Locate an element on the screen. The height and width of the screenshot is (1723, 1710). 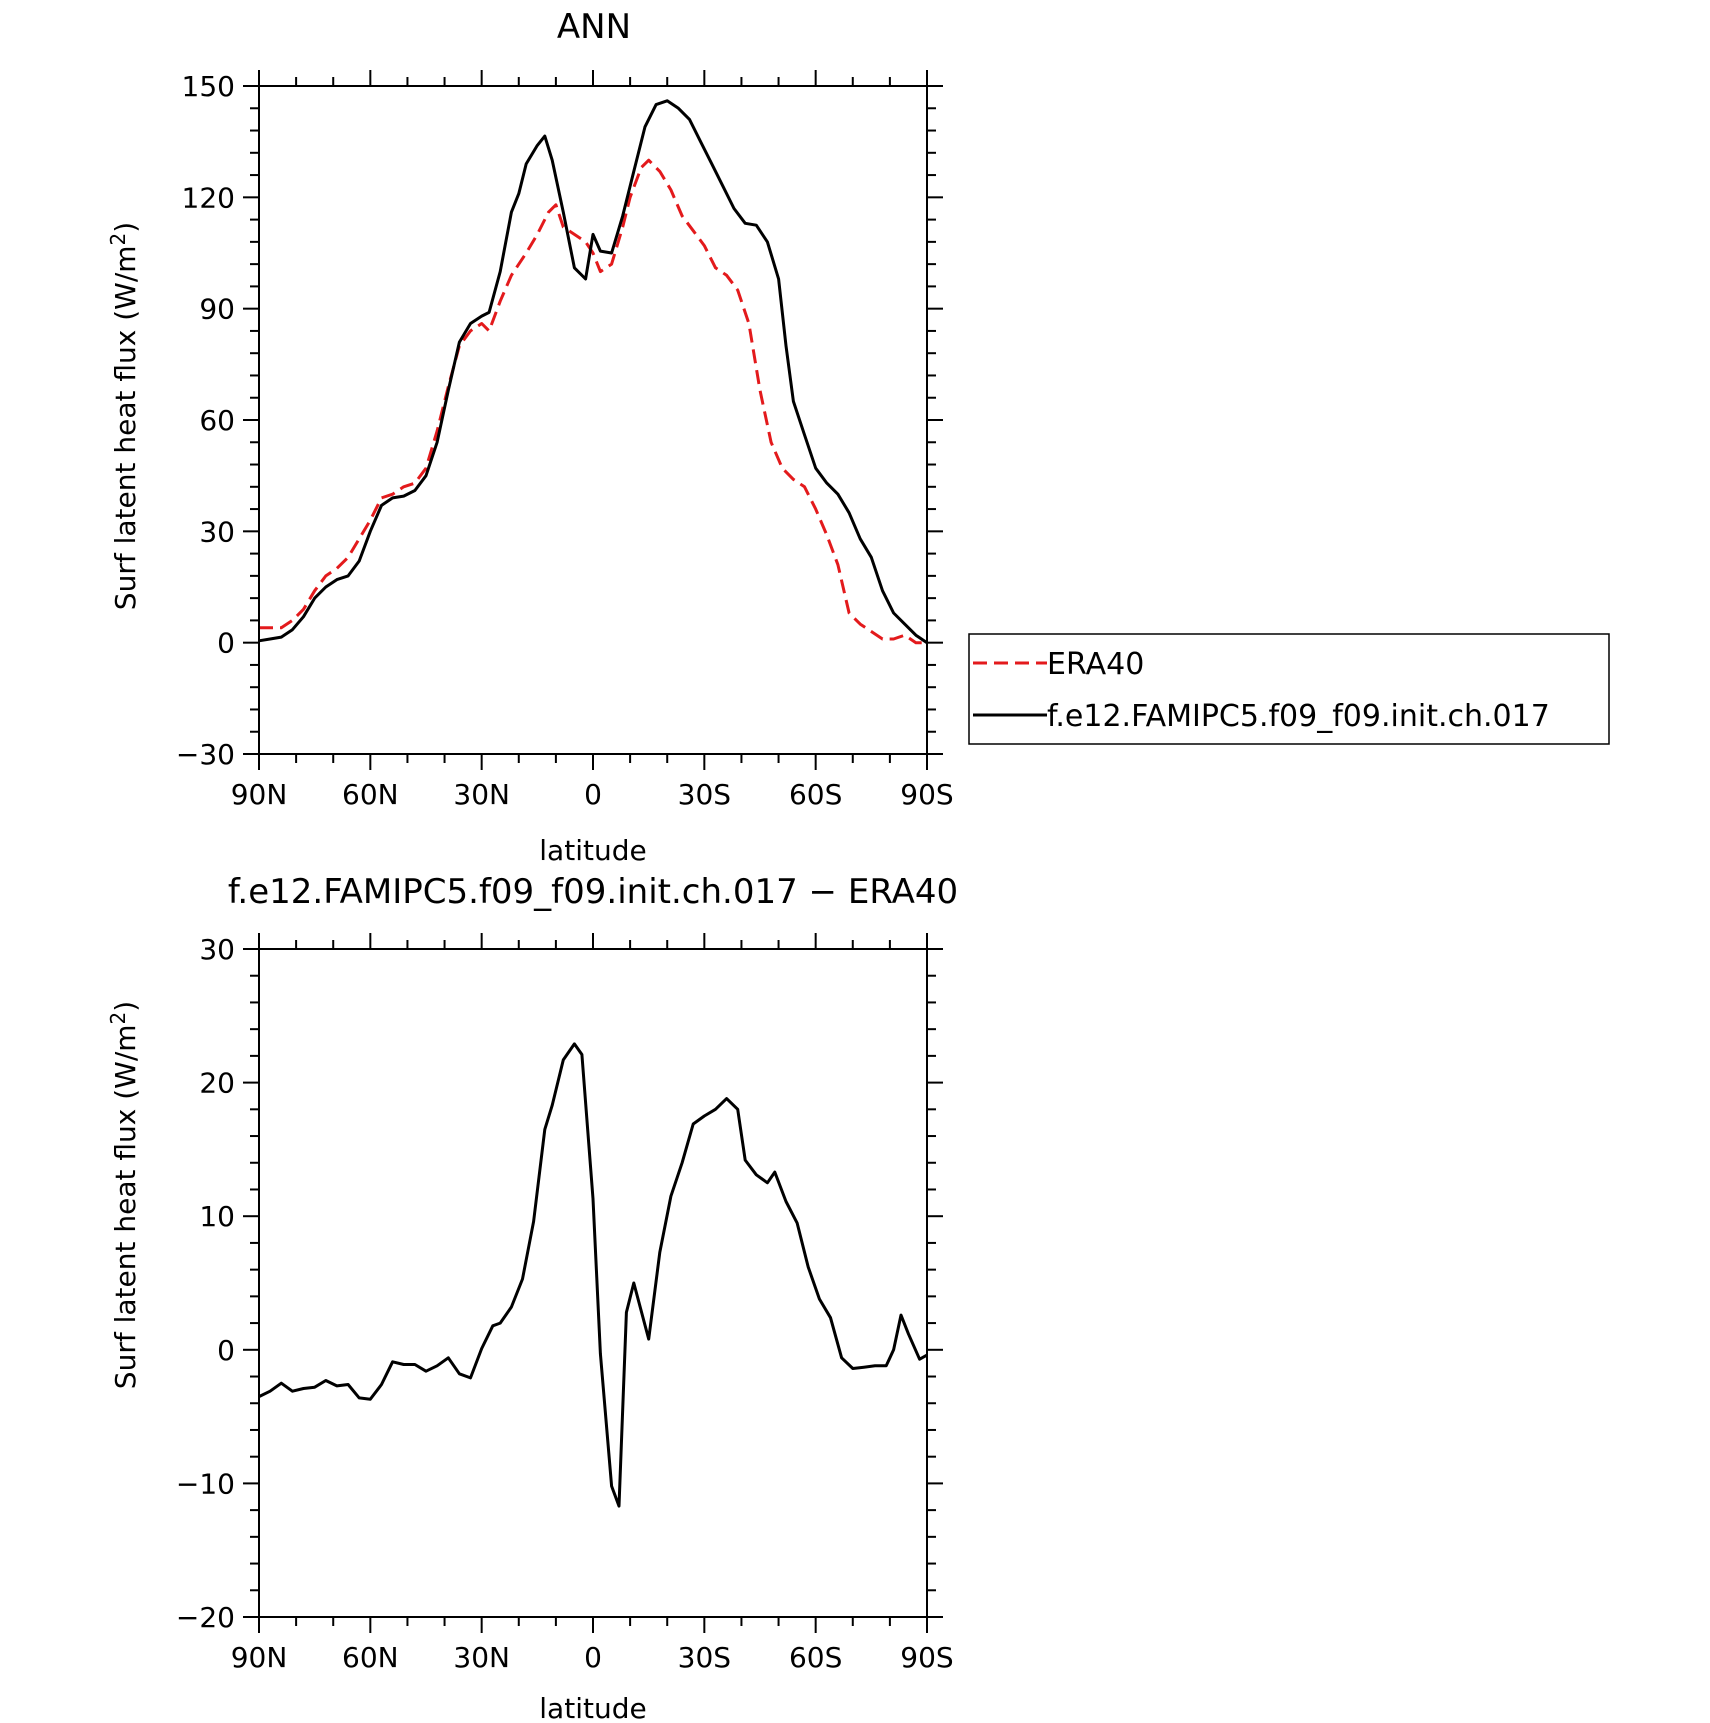
bottom-y-tick-label: 10 is located at coordinates (217, 1216).